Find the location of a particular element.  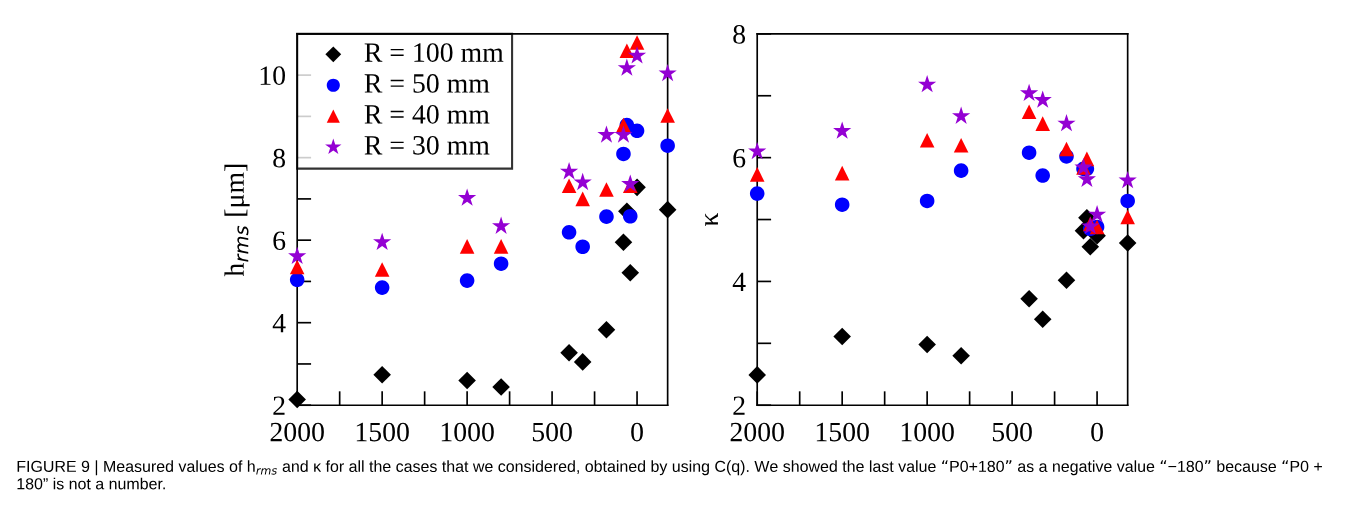

text: FIGURE 9 | Measured values of h$_{rms}$ and κ for all the cases that we considered, obtained by using C(q). We showed the last value “P0+180” as a negative value “−180” because “P0 + 180” is not a number. is located at coordinates (669, 475).